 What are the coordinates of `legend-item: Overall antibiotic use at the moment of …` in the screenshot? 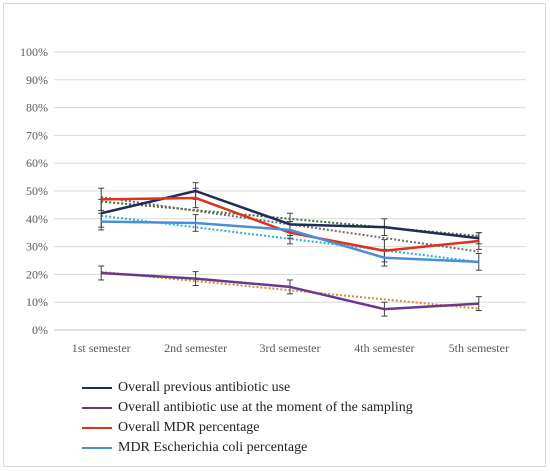 It's located at (312, 408).